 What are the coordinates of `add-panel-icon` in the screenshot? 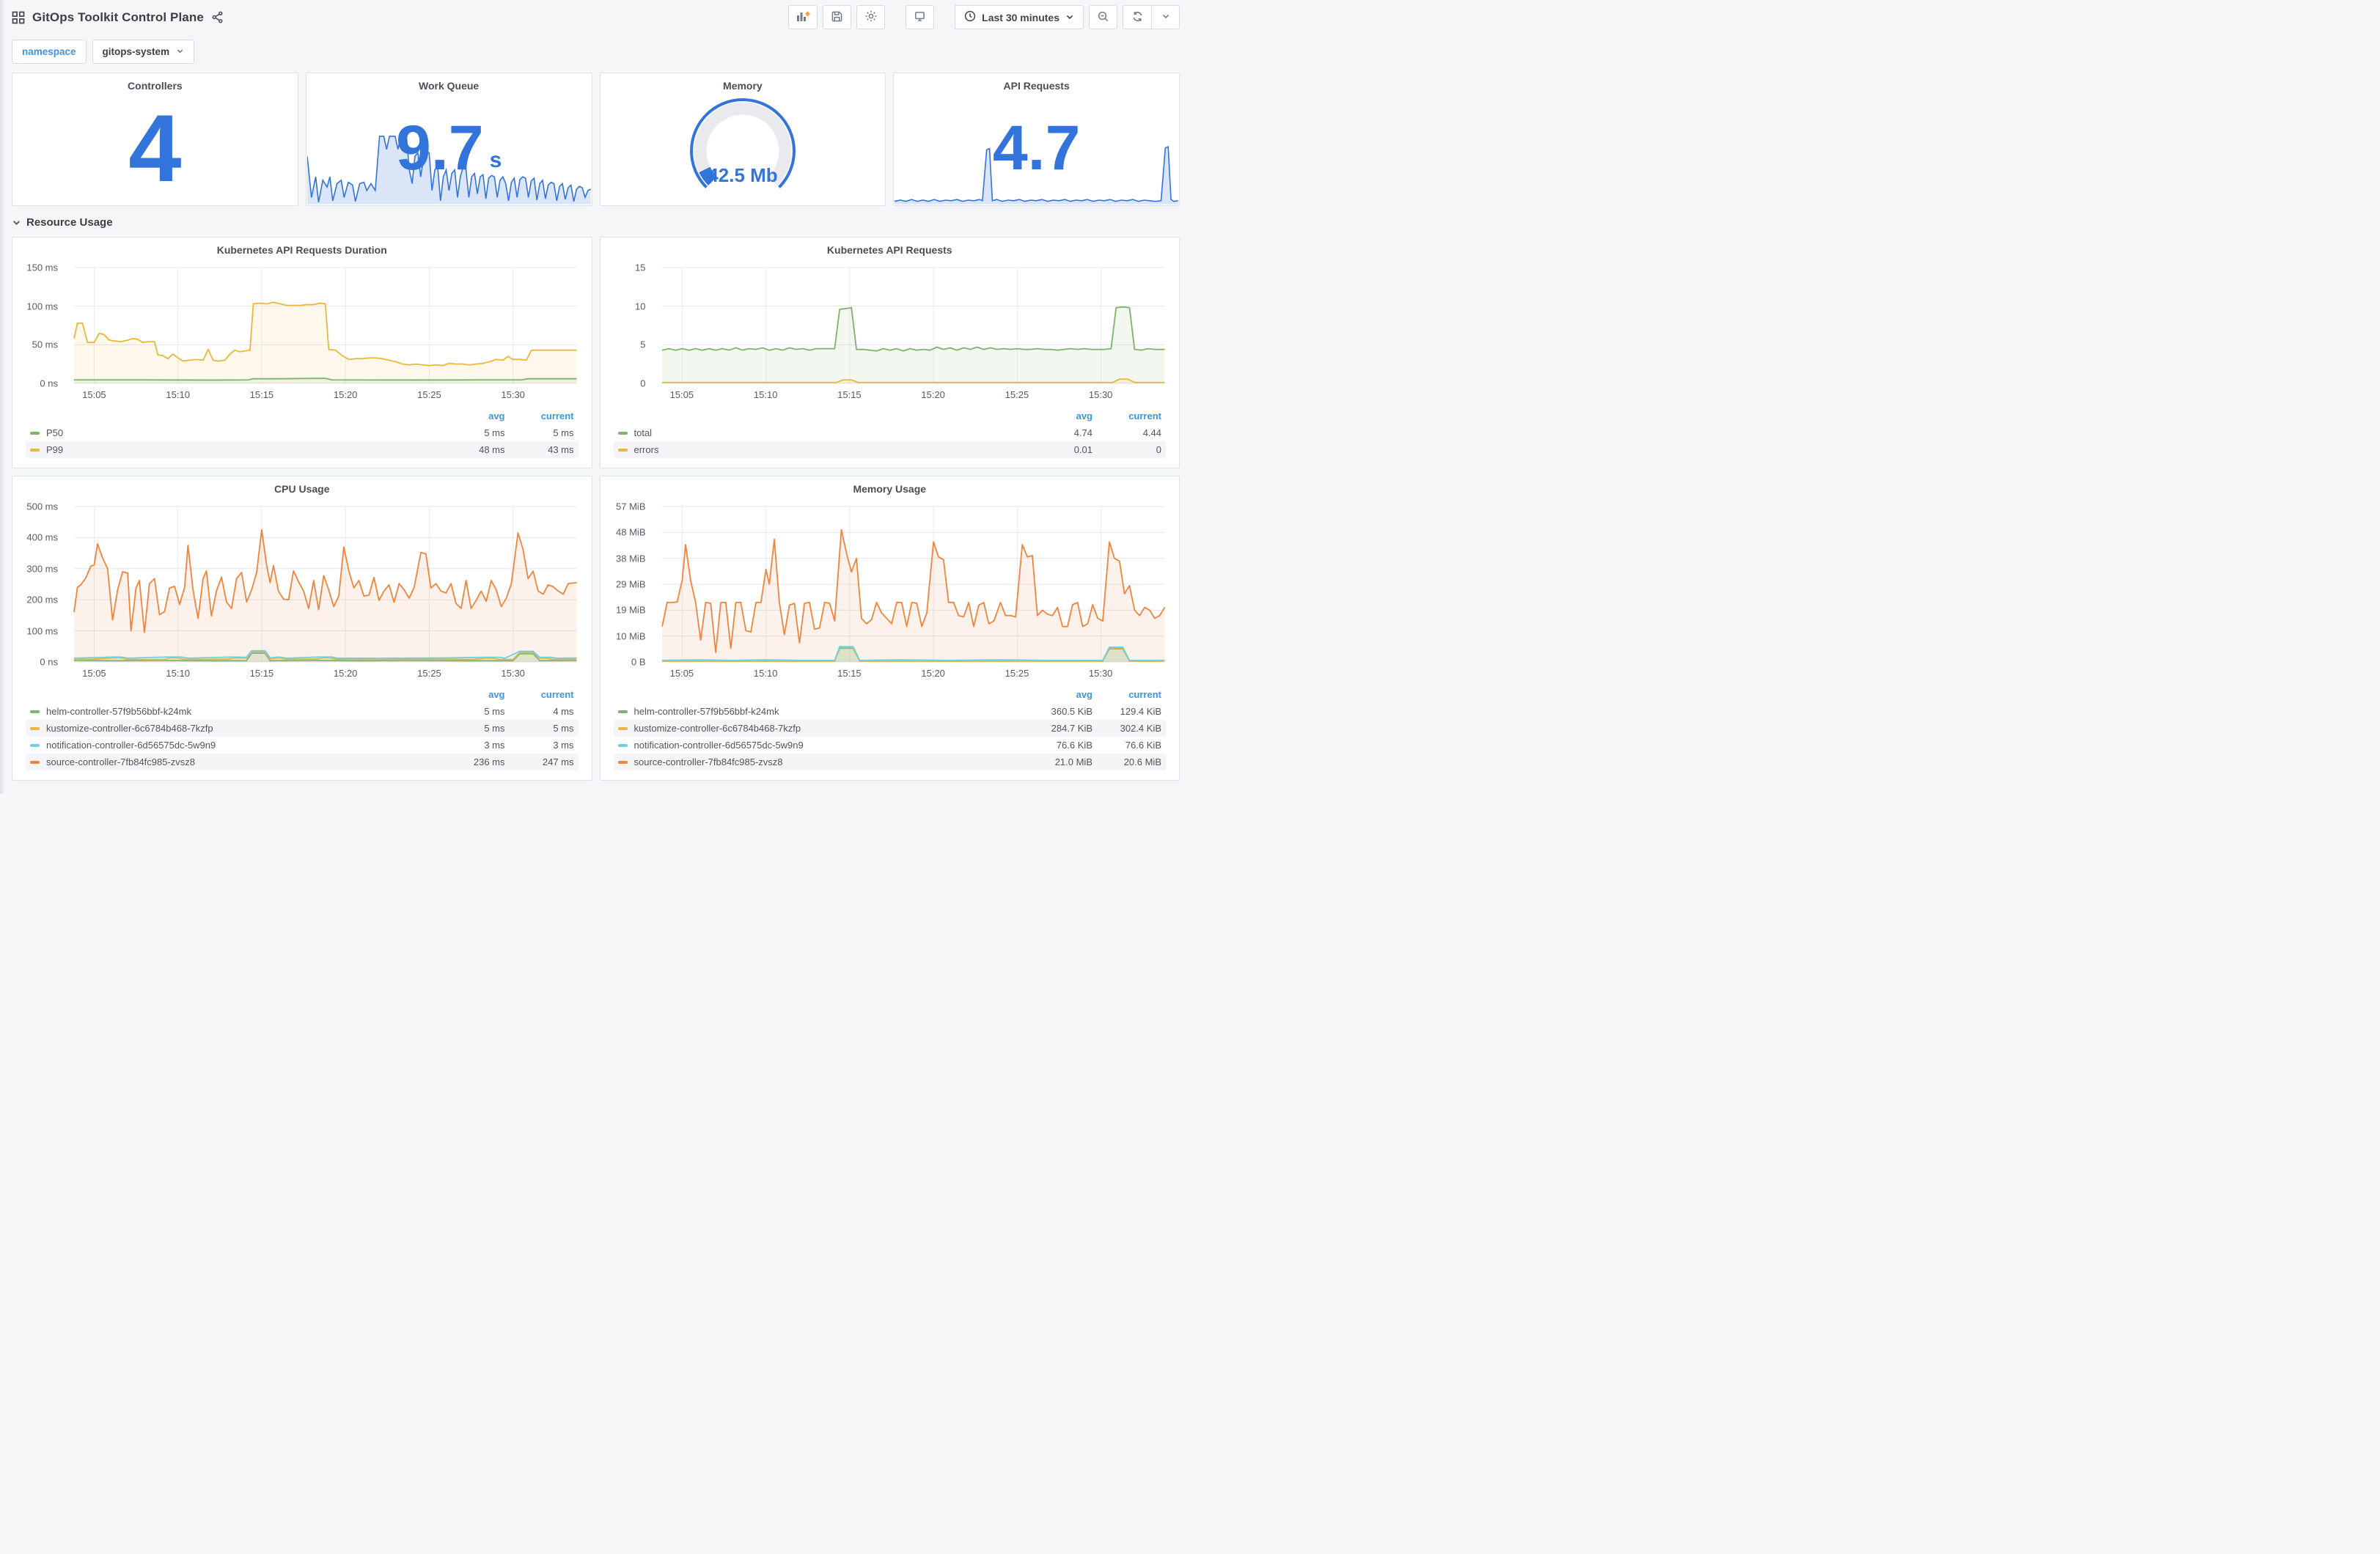 It's located at (803, 17).